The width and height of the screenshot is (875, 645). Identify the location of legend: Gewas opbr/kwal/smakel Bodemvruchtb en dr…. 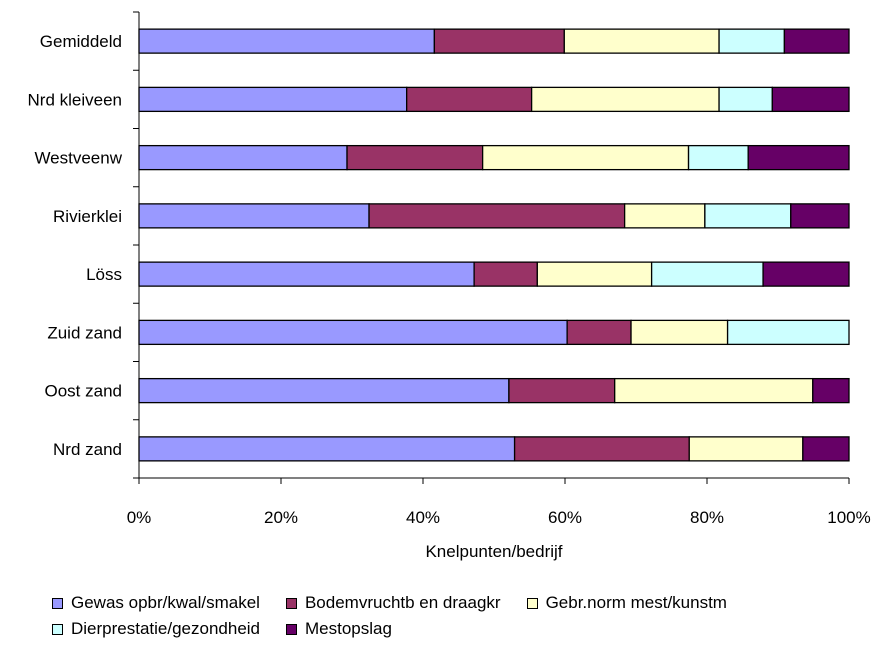
(459, 616).